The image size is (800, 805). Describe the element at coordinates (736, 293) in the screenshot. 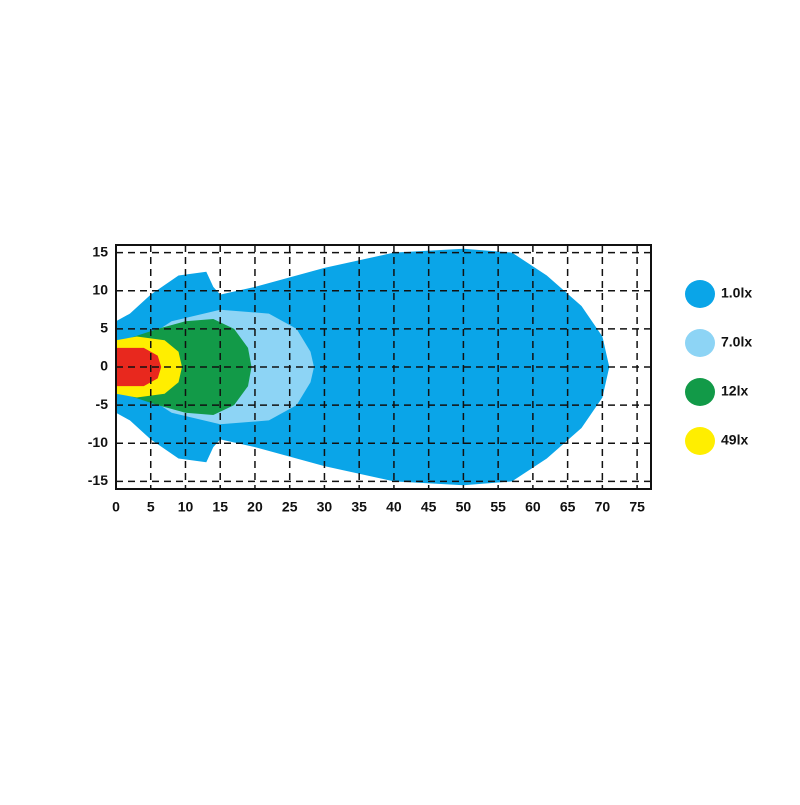

I see `legend-label: 1.0lx` at that location.